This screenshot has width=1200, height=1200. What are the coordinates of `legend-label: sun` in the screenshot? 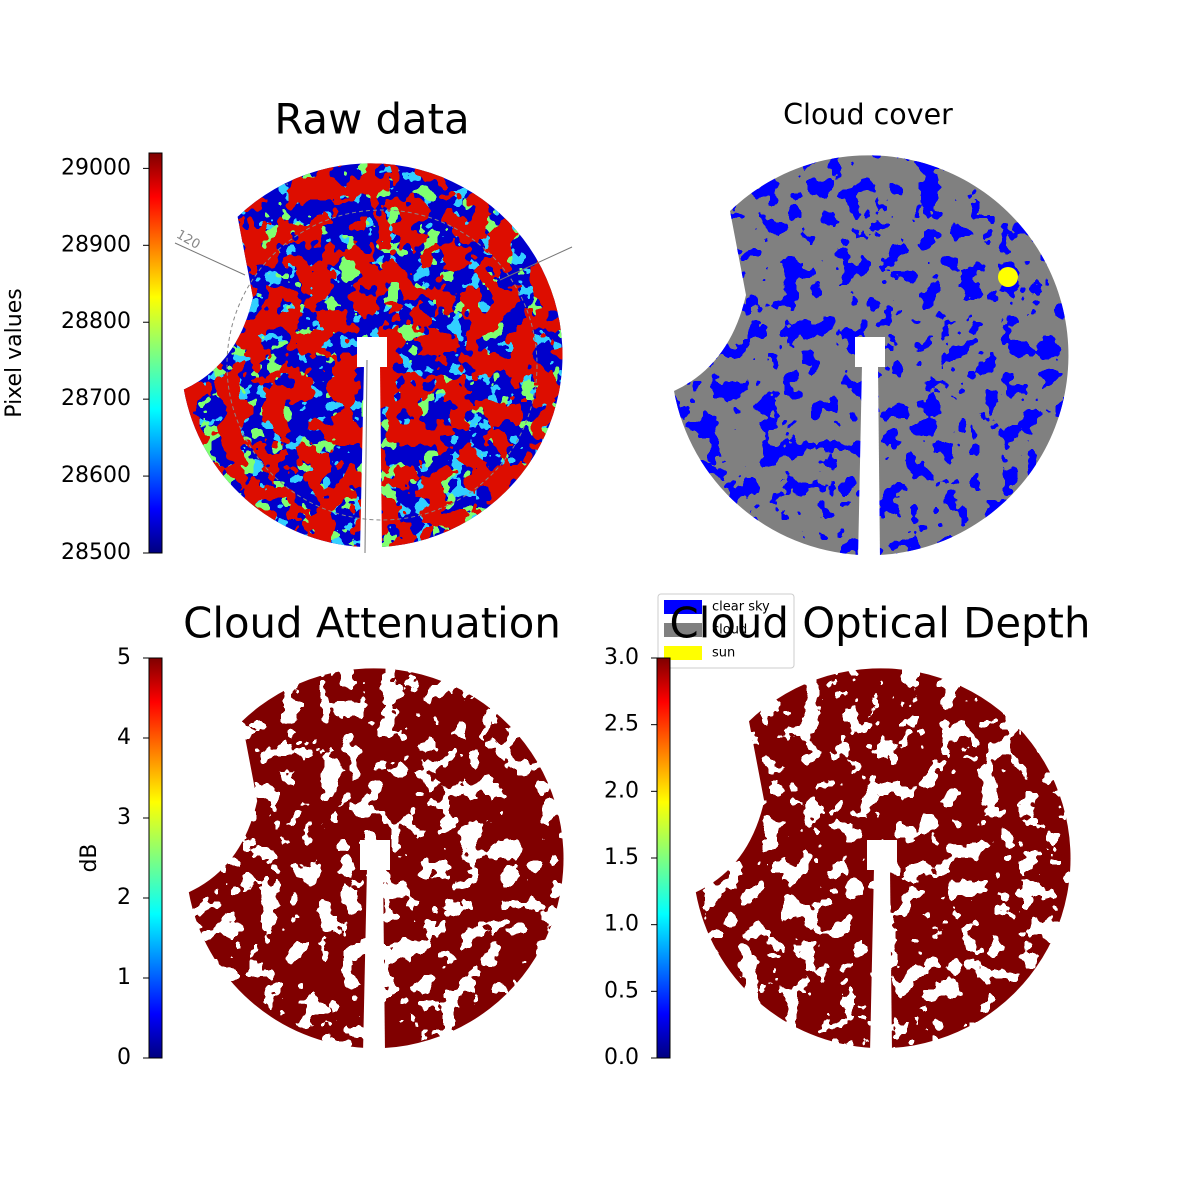 It's located at (723, 653).